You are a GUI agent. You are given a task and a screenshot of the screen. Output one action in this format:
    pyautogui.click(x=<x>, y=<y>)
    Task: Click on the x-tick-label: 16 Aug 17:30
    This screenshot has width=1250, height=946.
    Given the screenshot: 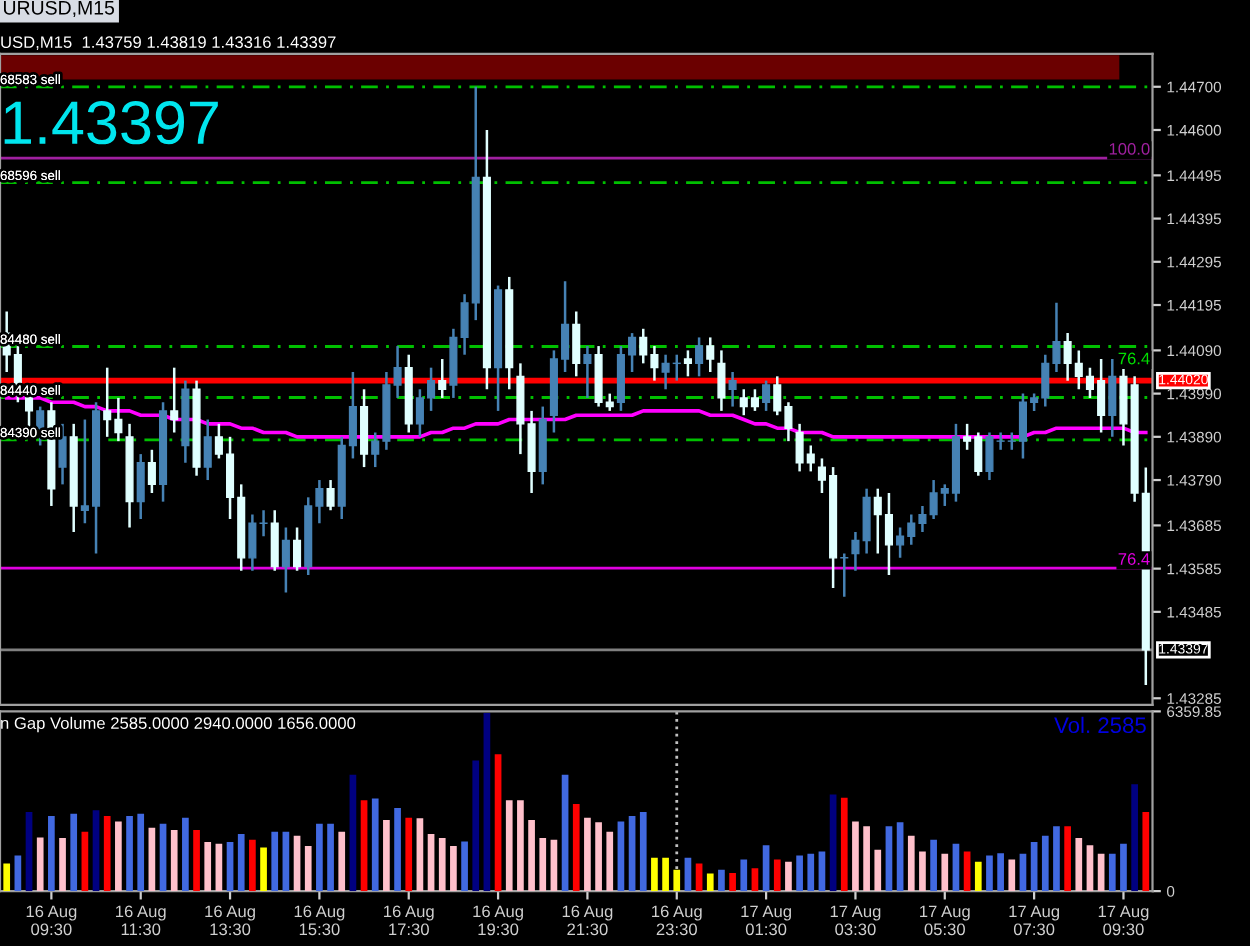 What is the action you would take?
    pyautogui.click(x=409, y=920)
    